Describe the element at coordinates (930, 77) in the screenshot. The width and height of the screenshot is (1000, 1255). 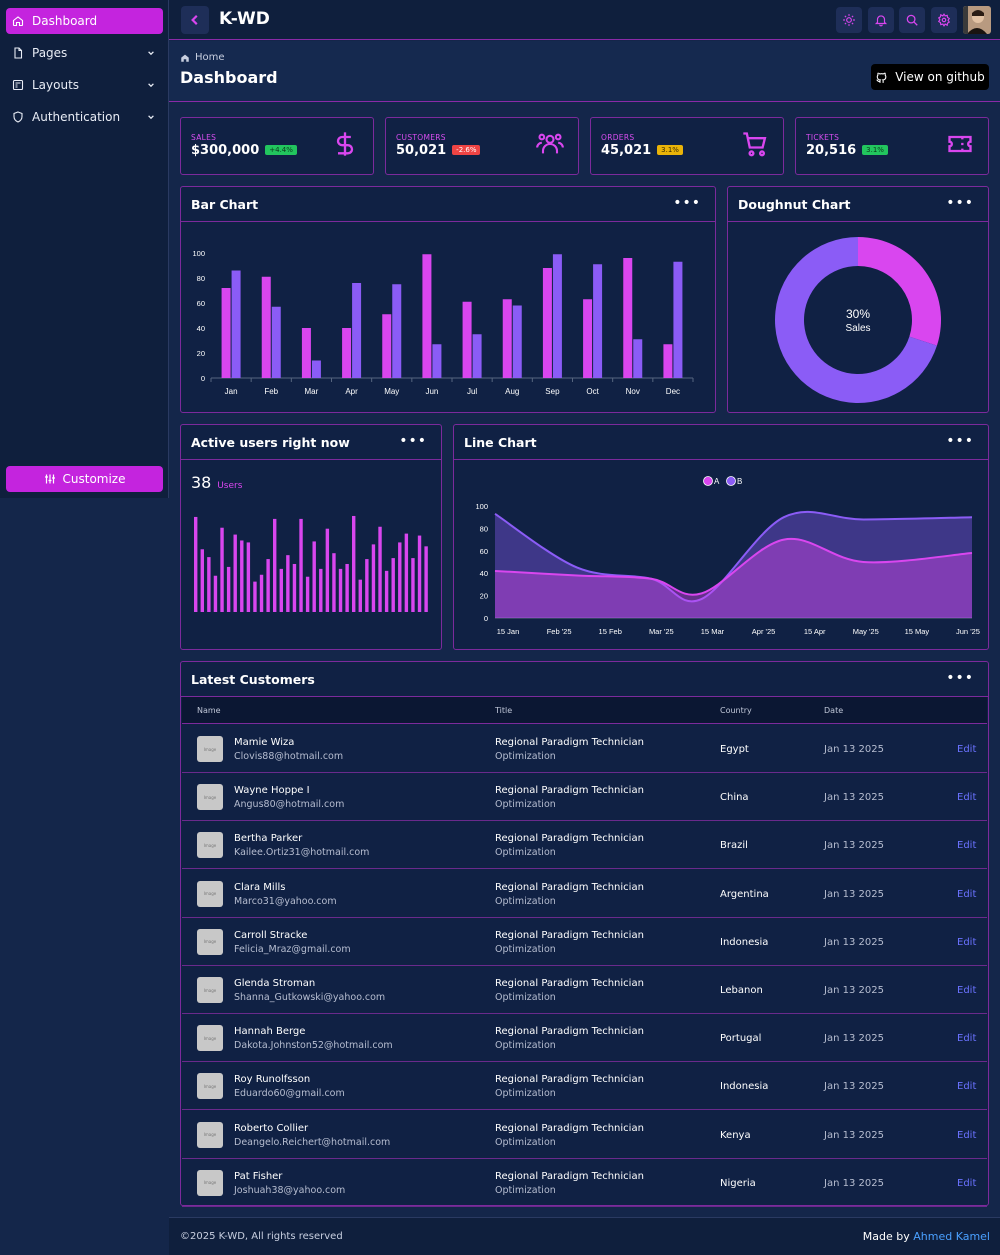
I see `view-on-github-button: View on github` at that location.